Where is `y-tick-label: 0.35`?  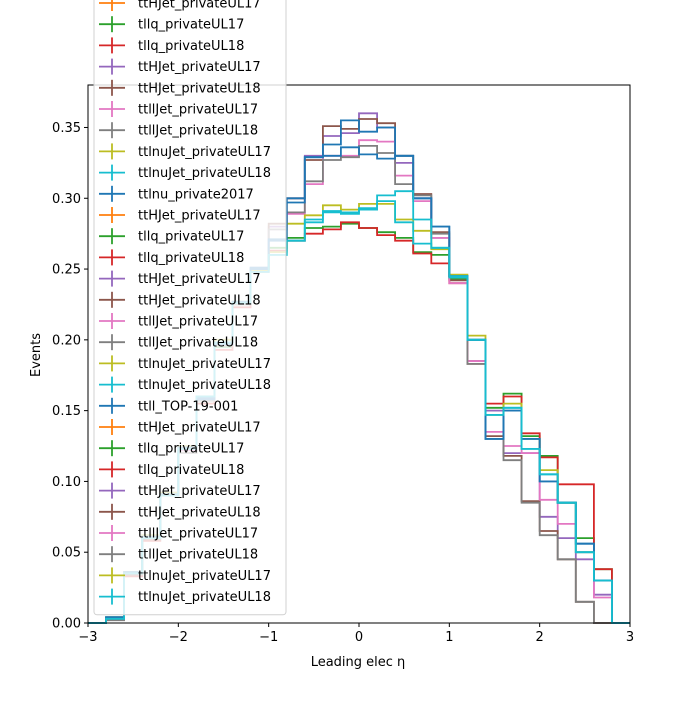 y-tick-label: 0.35 is located at coordinates (66, 128).